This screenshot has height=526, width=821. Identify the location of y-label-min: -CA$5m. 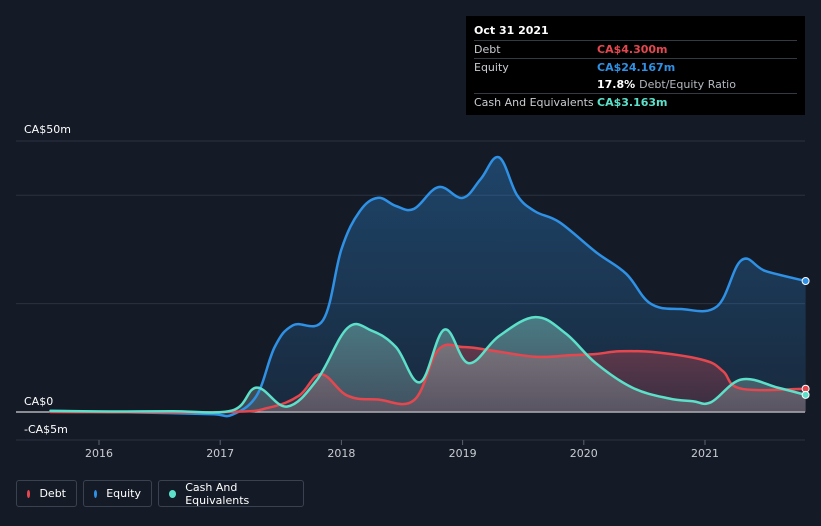
(46, 429).